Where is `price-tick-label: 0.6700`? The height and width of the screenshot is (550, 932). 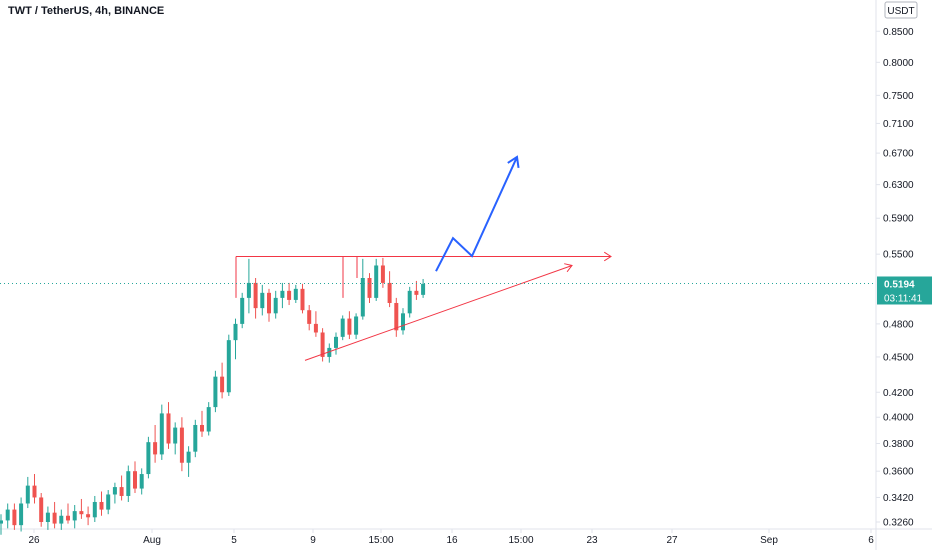 price-tick-label: 0.6700 is located at coordinates (898, 154).